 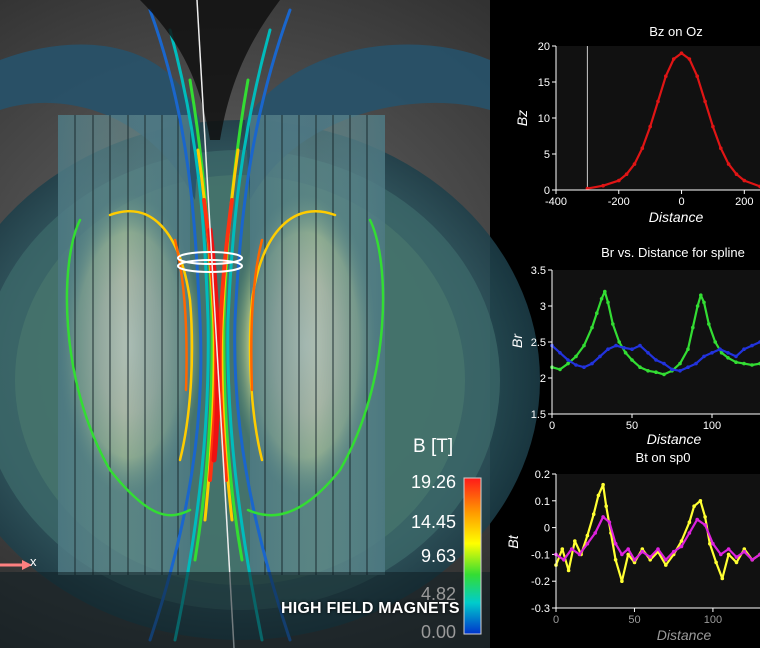 What do you see at coordinates (543, 307) in the screenshot?
I see `y-tick-label: 3` at bounding box center [543, 307].